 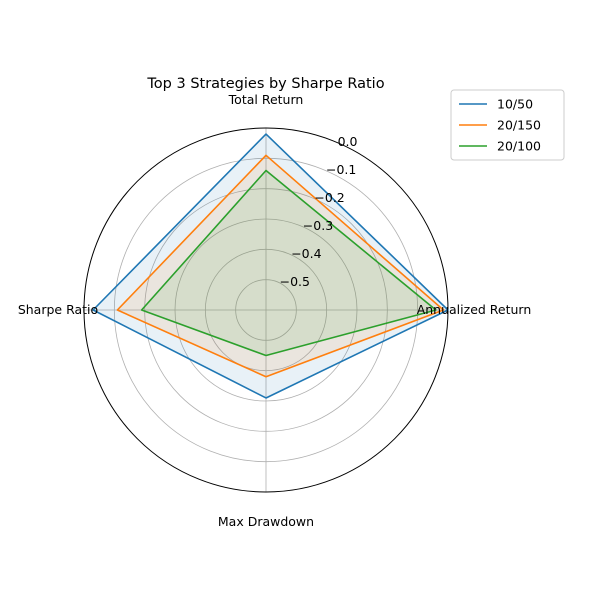 What do you see at coordinates (474, 309) in the screenshot?
I see `axis-label-1: Annualized Return` at bounding box center [474, 309].